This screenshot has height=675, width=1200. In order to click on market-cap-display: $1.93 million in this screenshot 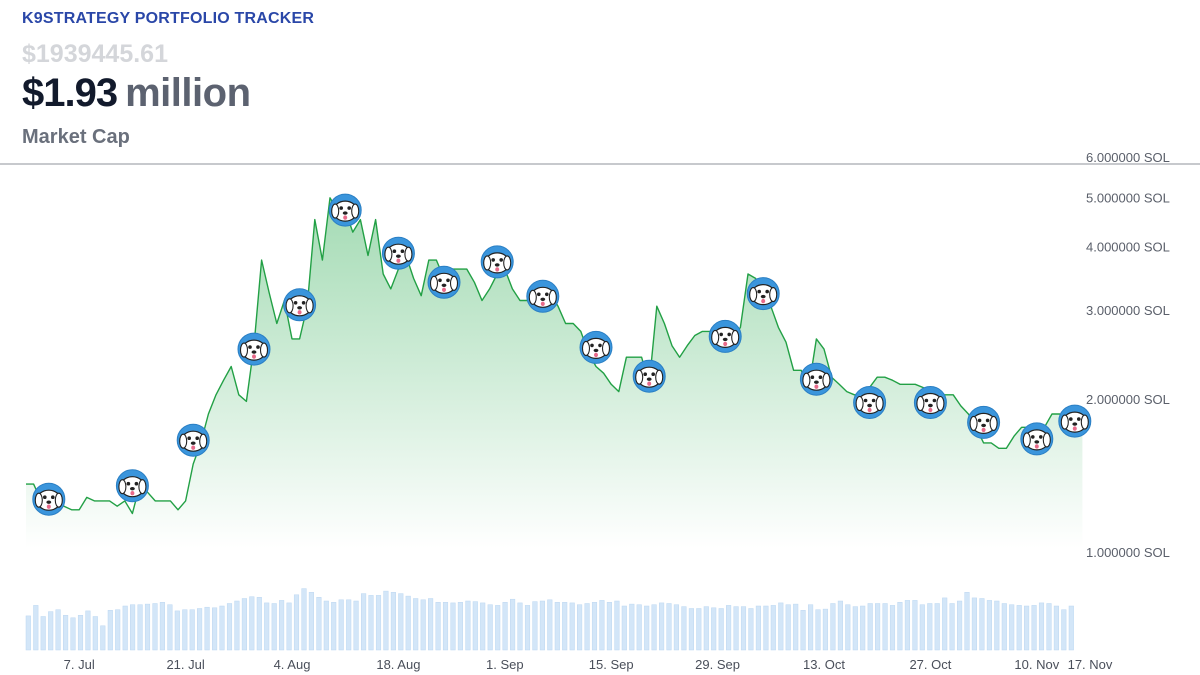, I will do `click(168, 97)`.